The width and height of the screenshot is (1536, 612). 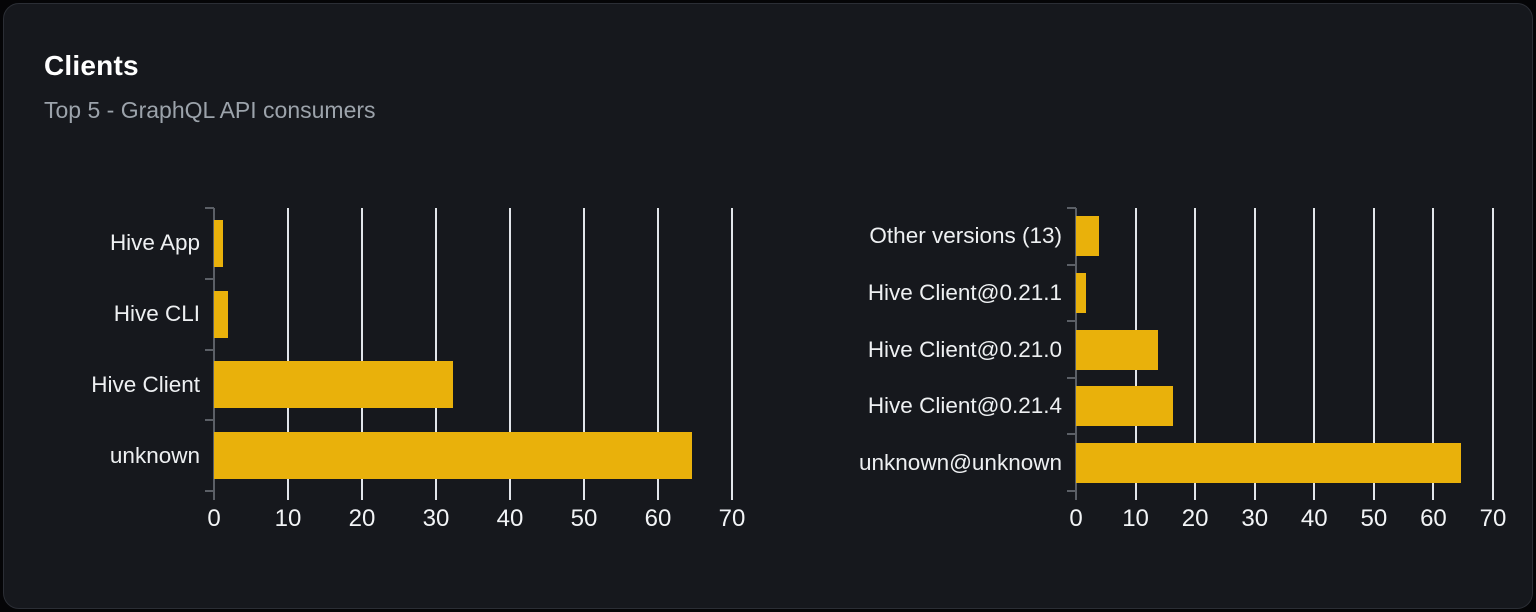 I want to click on bar-hive-client, so click(x=334, y=385).